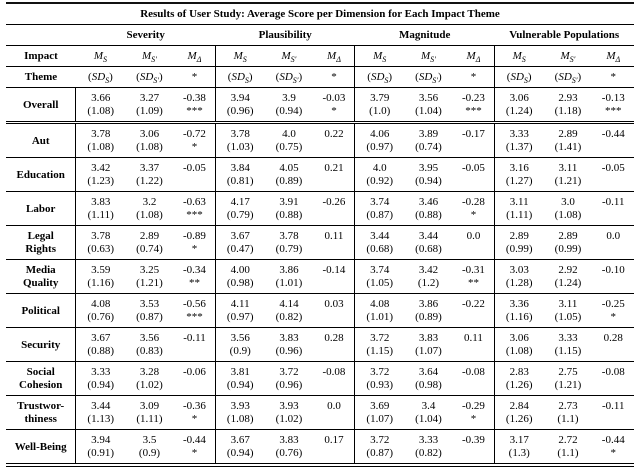 The width and height of the screenshot is (640, 469). Describe the element at coordinates (101, 98) in the screenshot. I see `cell-line: 3.66` at that location.